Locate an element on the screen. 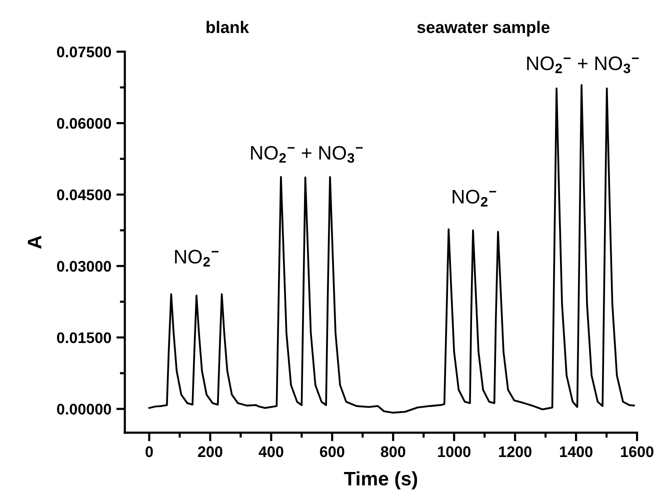 The height and width of the screenshot is (496, 657). y-tick-label: 0.03000 is located at coordinates (84, 266).